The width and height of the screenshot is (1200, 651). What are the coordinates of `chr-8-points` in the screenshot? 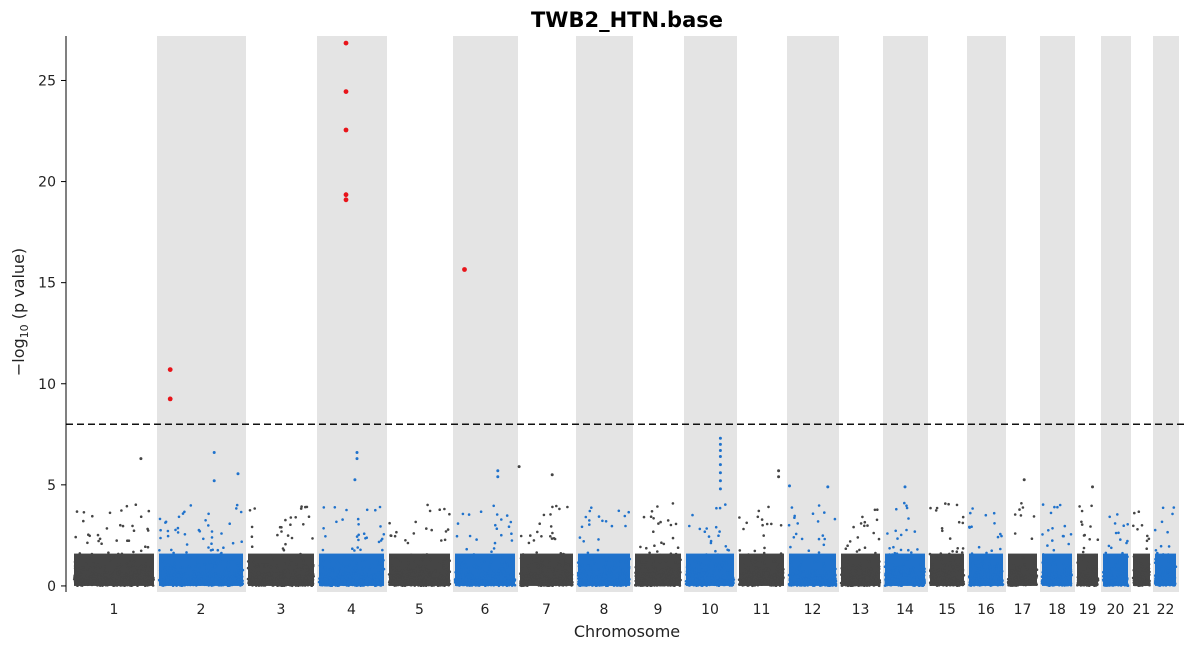 It's located at (604, 546).